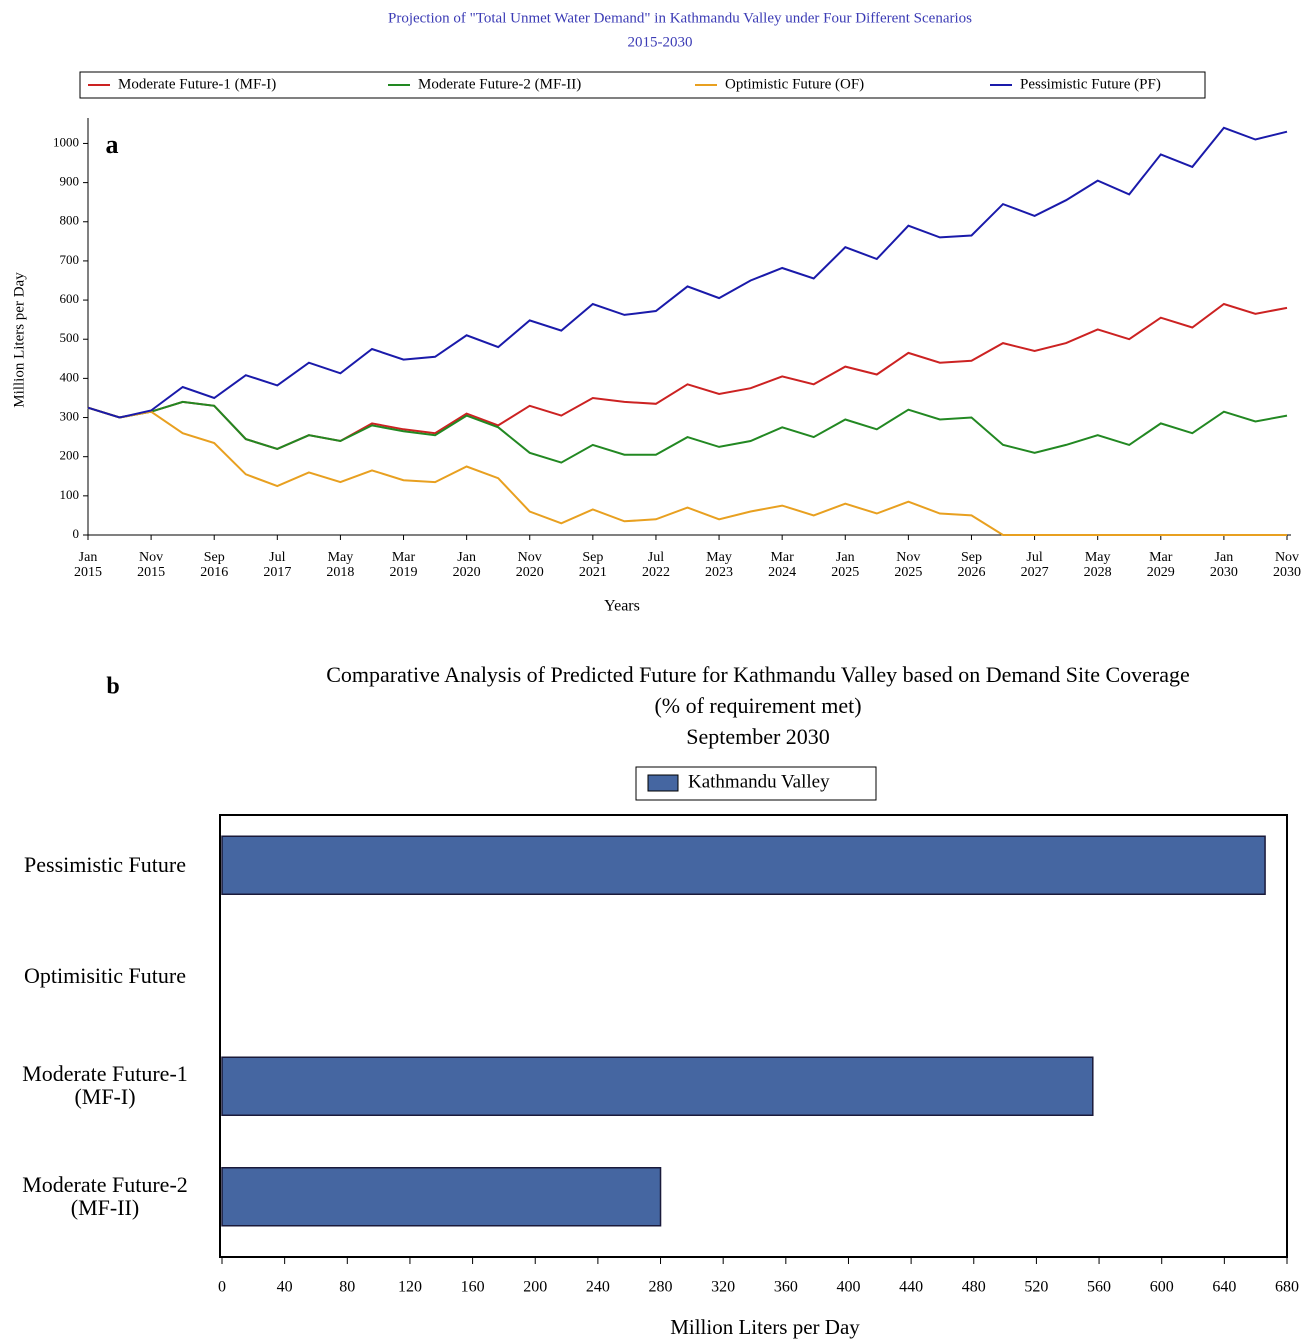  Describe the element at coordinates (112, 687) in the screenshot. I see `panel-label: b` at that location.